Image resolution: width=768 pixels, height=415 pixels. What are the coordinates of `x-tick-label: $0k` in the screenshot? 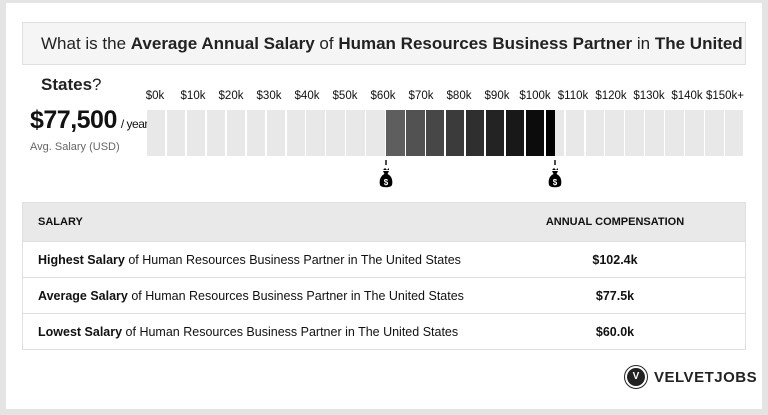 It's located at (155, 96).